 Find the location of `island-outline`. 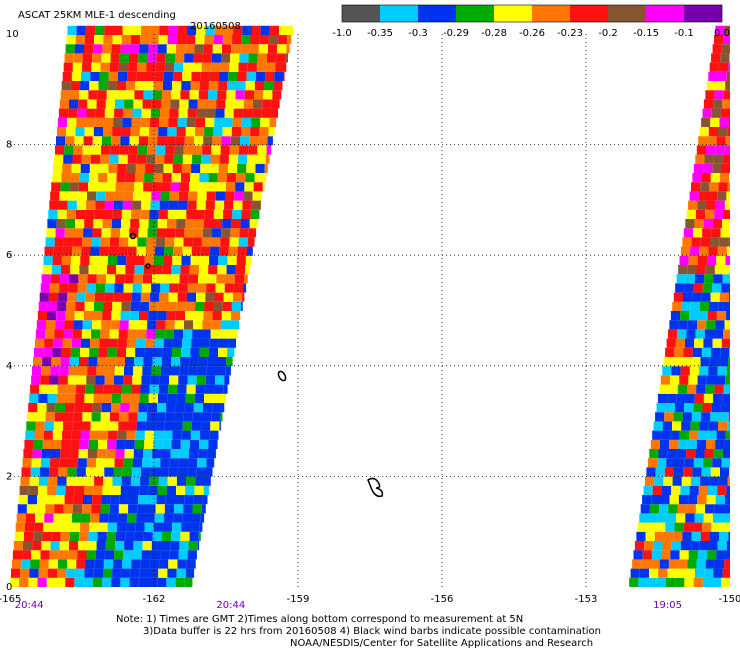

island-outline is located at coordinates (133, 236).